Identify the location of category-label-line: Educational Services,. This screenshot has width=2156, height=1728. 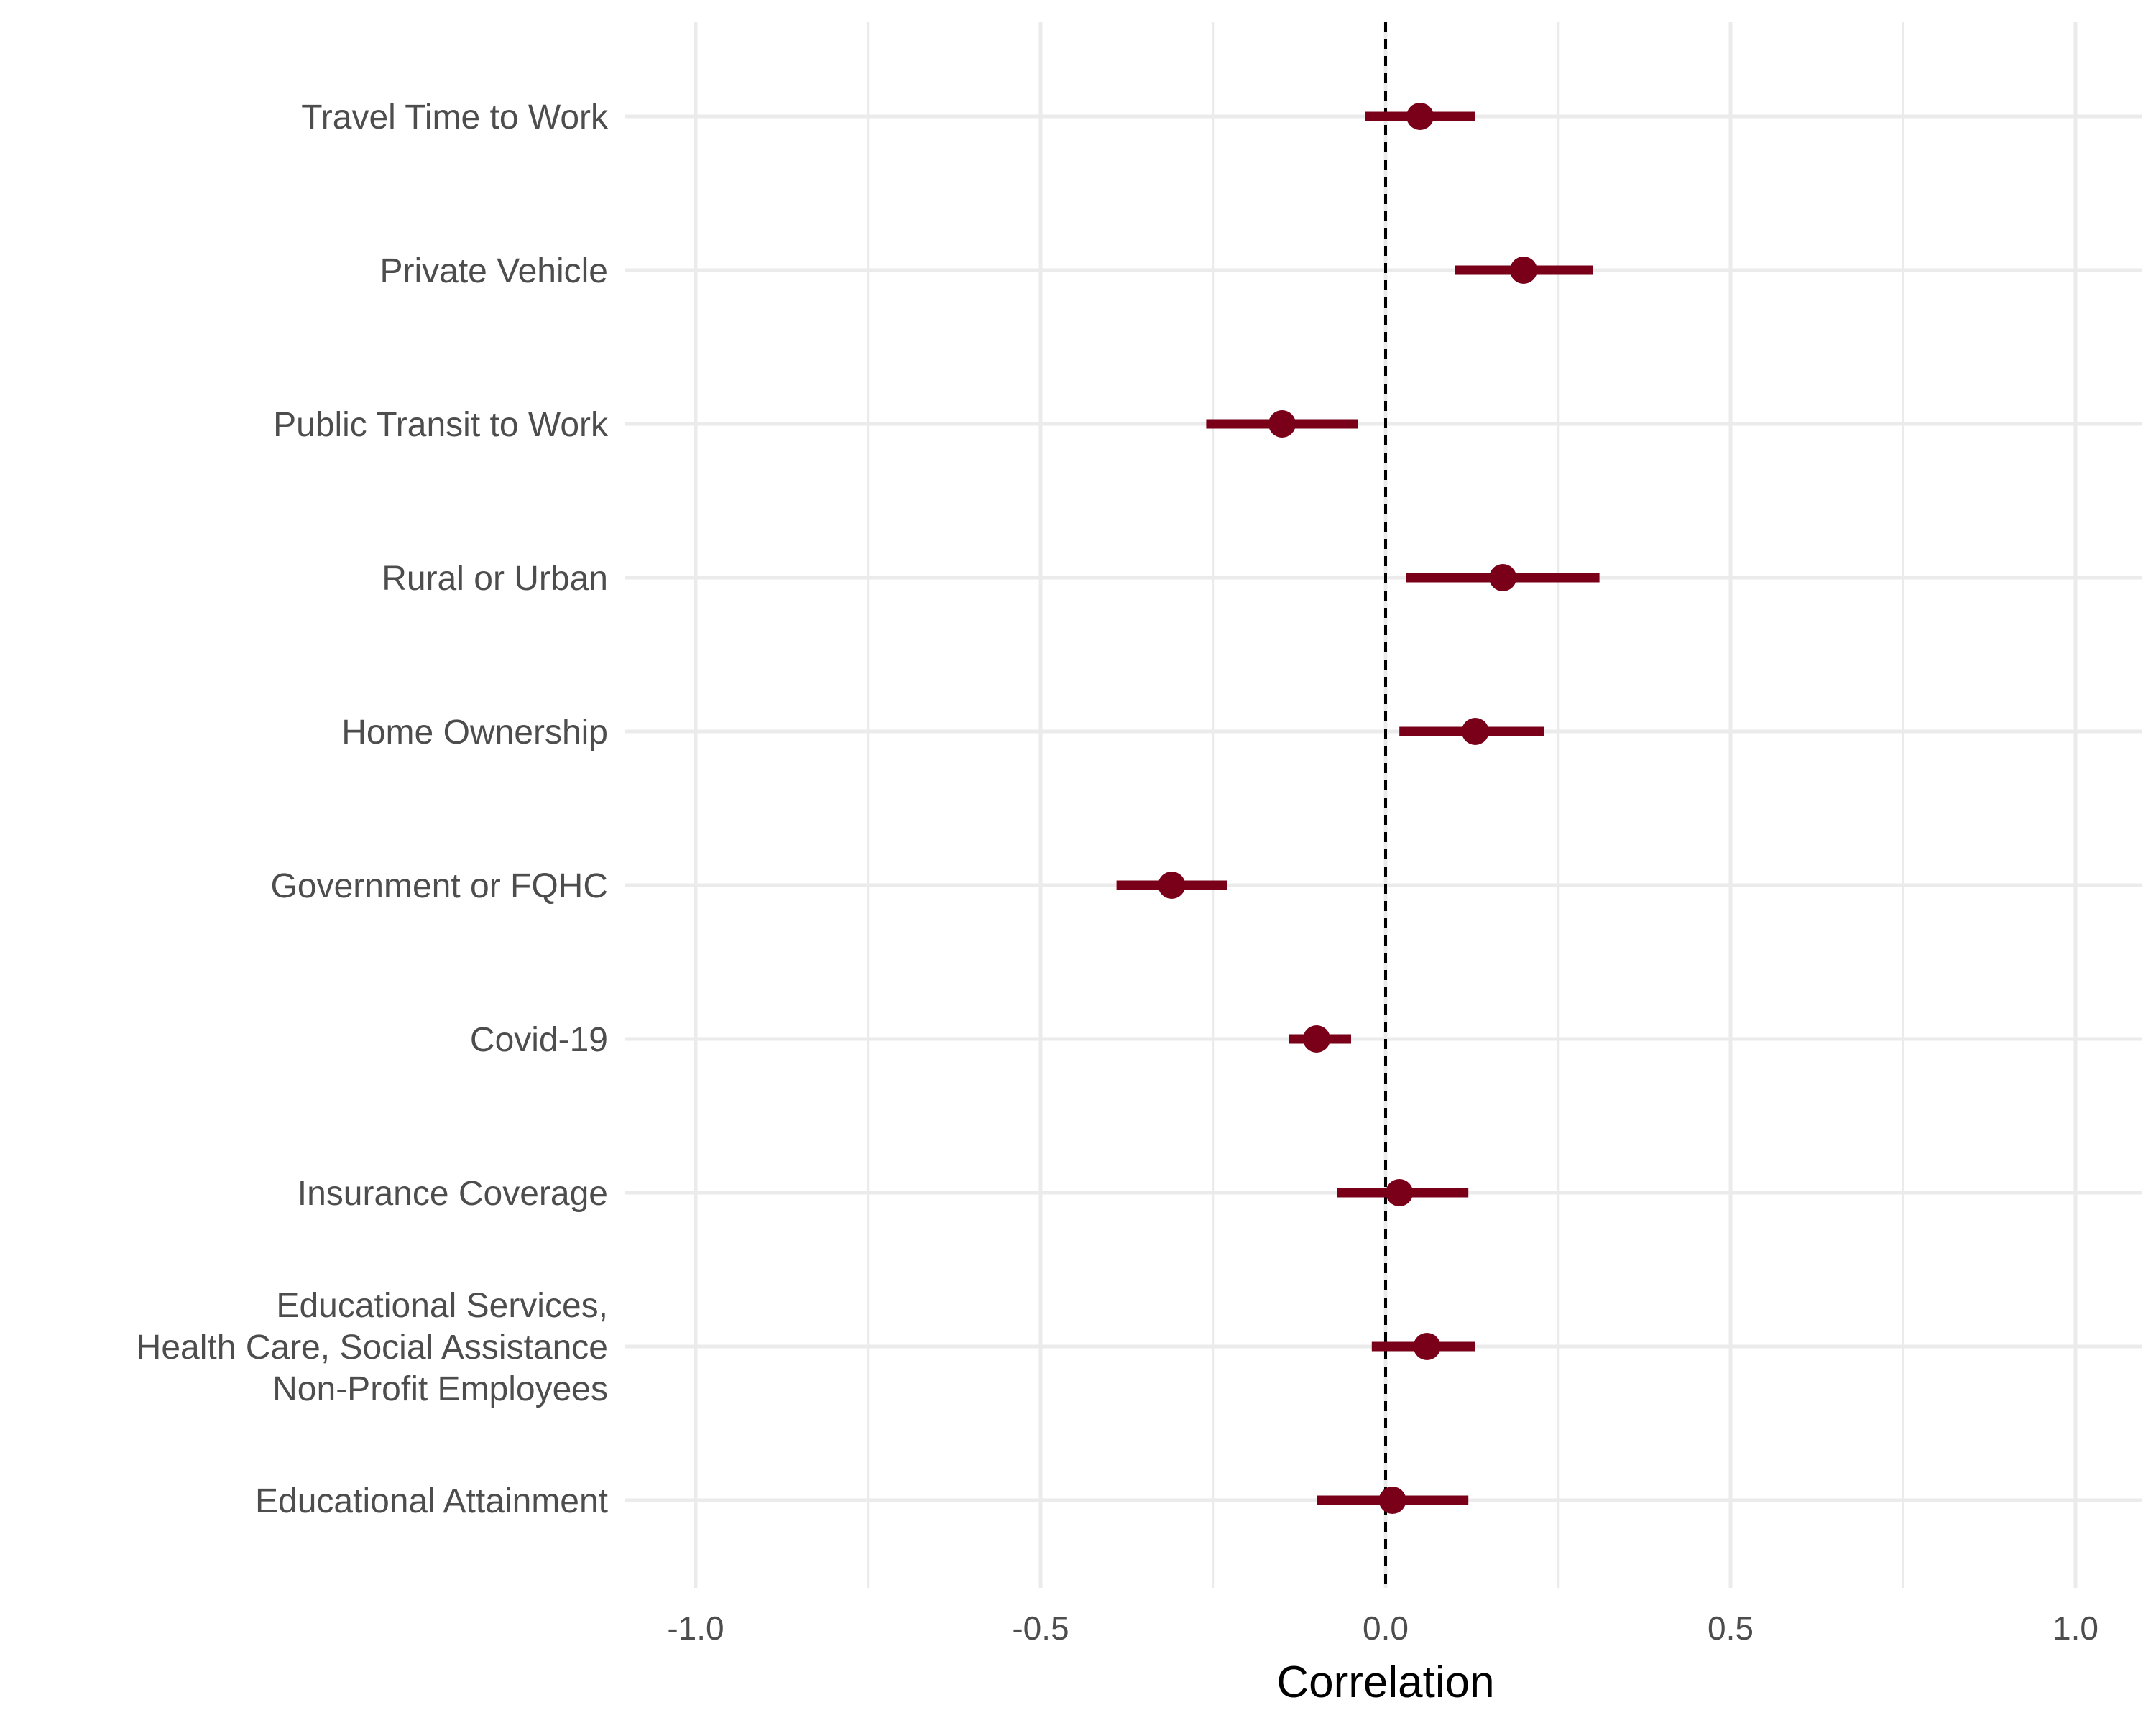
(442, 1306).